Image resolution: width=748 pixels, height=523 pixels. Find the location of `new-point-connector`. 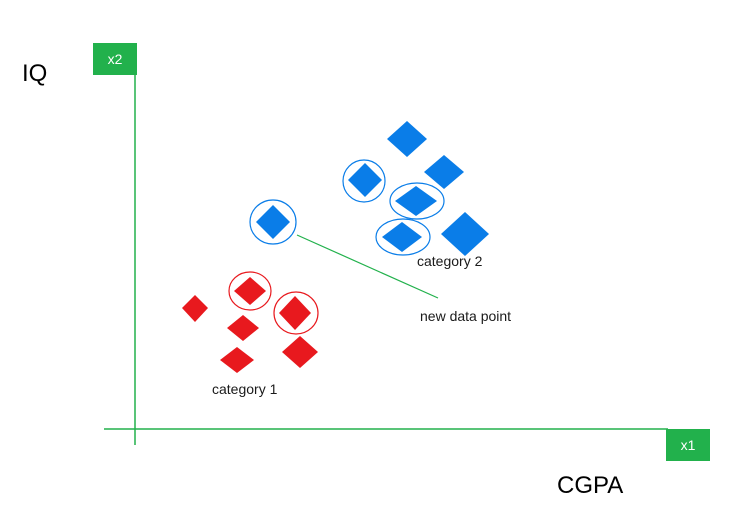

new-point-connector is located at coordinates (367, 266).